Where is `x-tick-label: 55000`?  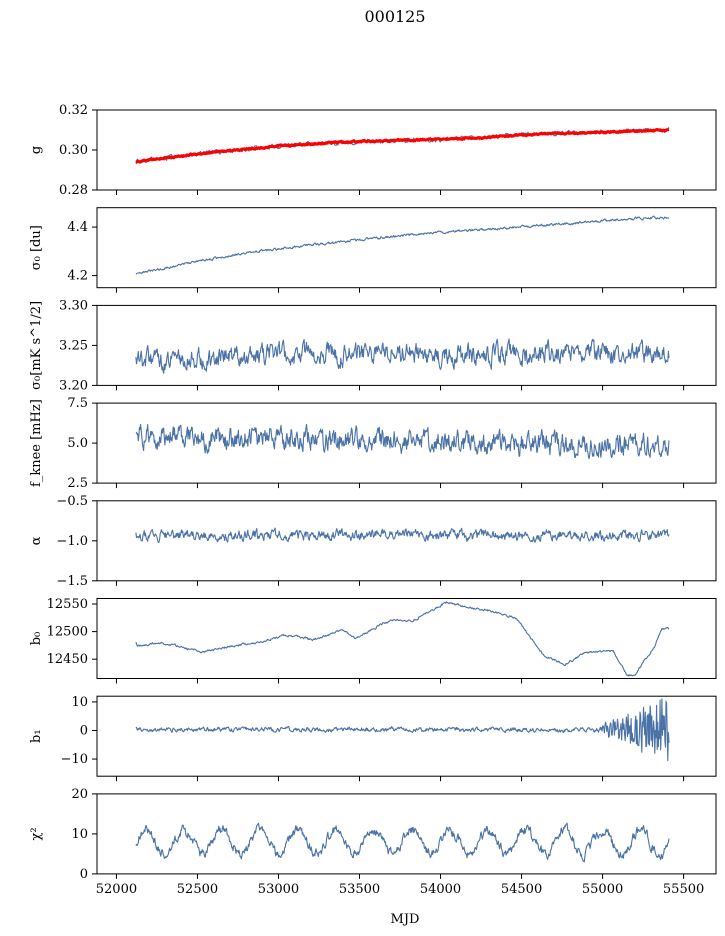 x-tick-label: 55000 is located at coordinates (602, 889).